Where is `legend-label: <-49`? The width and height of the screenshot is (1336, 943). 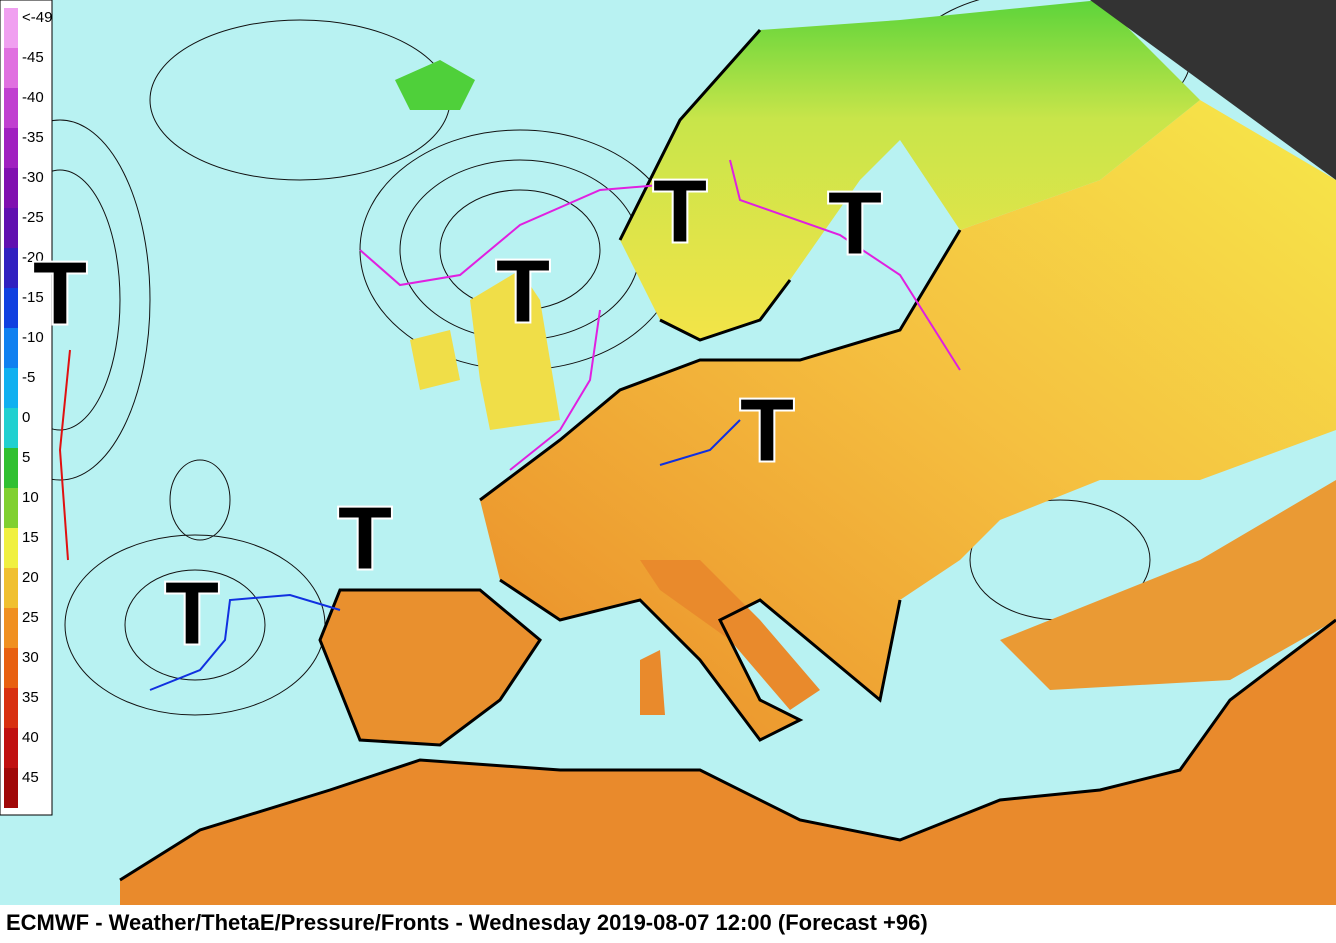 legend-label: <-49 is located at coordinates (37, 17).